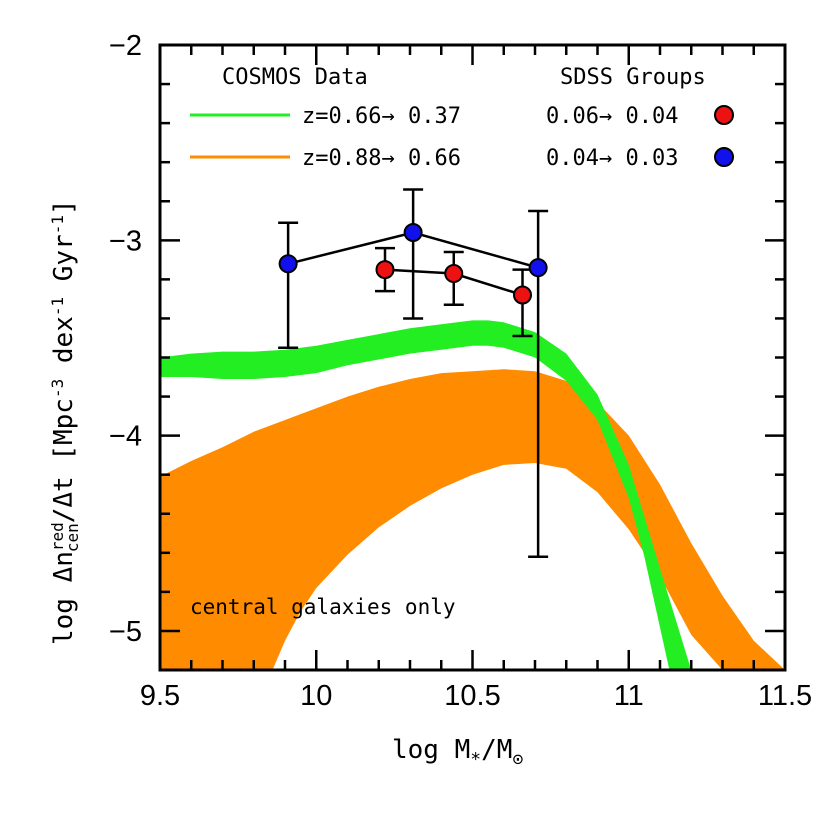  What do you see at coordinates (64, 347) in the screenshot?
I see `y-axis-label-mid: dex` at bounding box center [64, 347].